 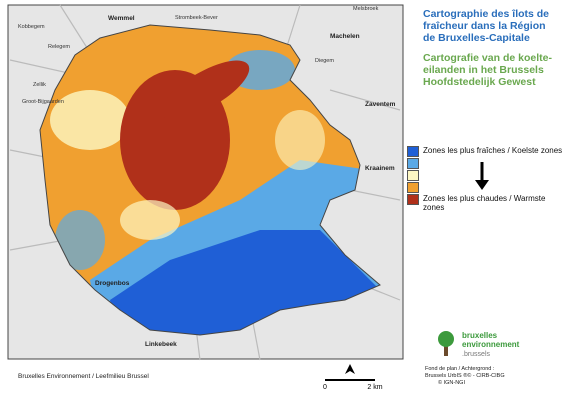 What do you see at coordinates (465, 376) in the screenshot?
I see `credit: Brussels UrbIS ®© - CIRB-CIBG` at bounding box center [465, 376].